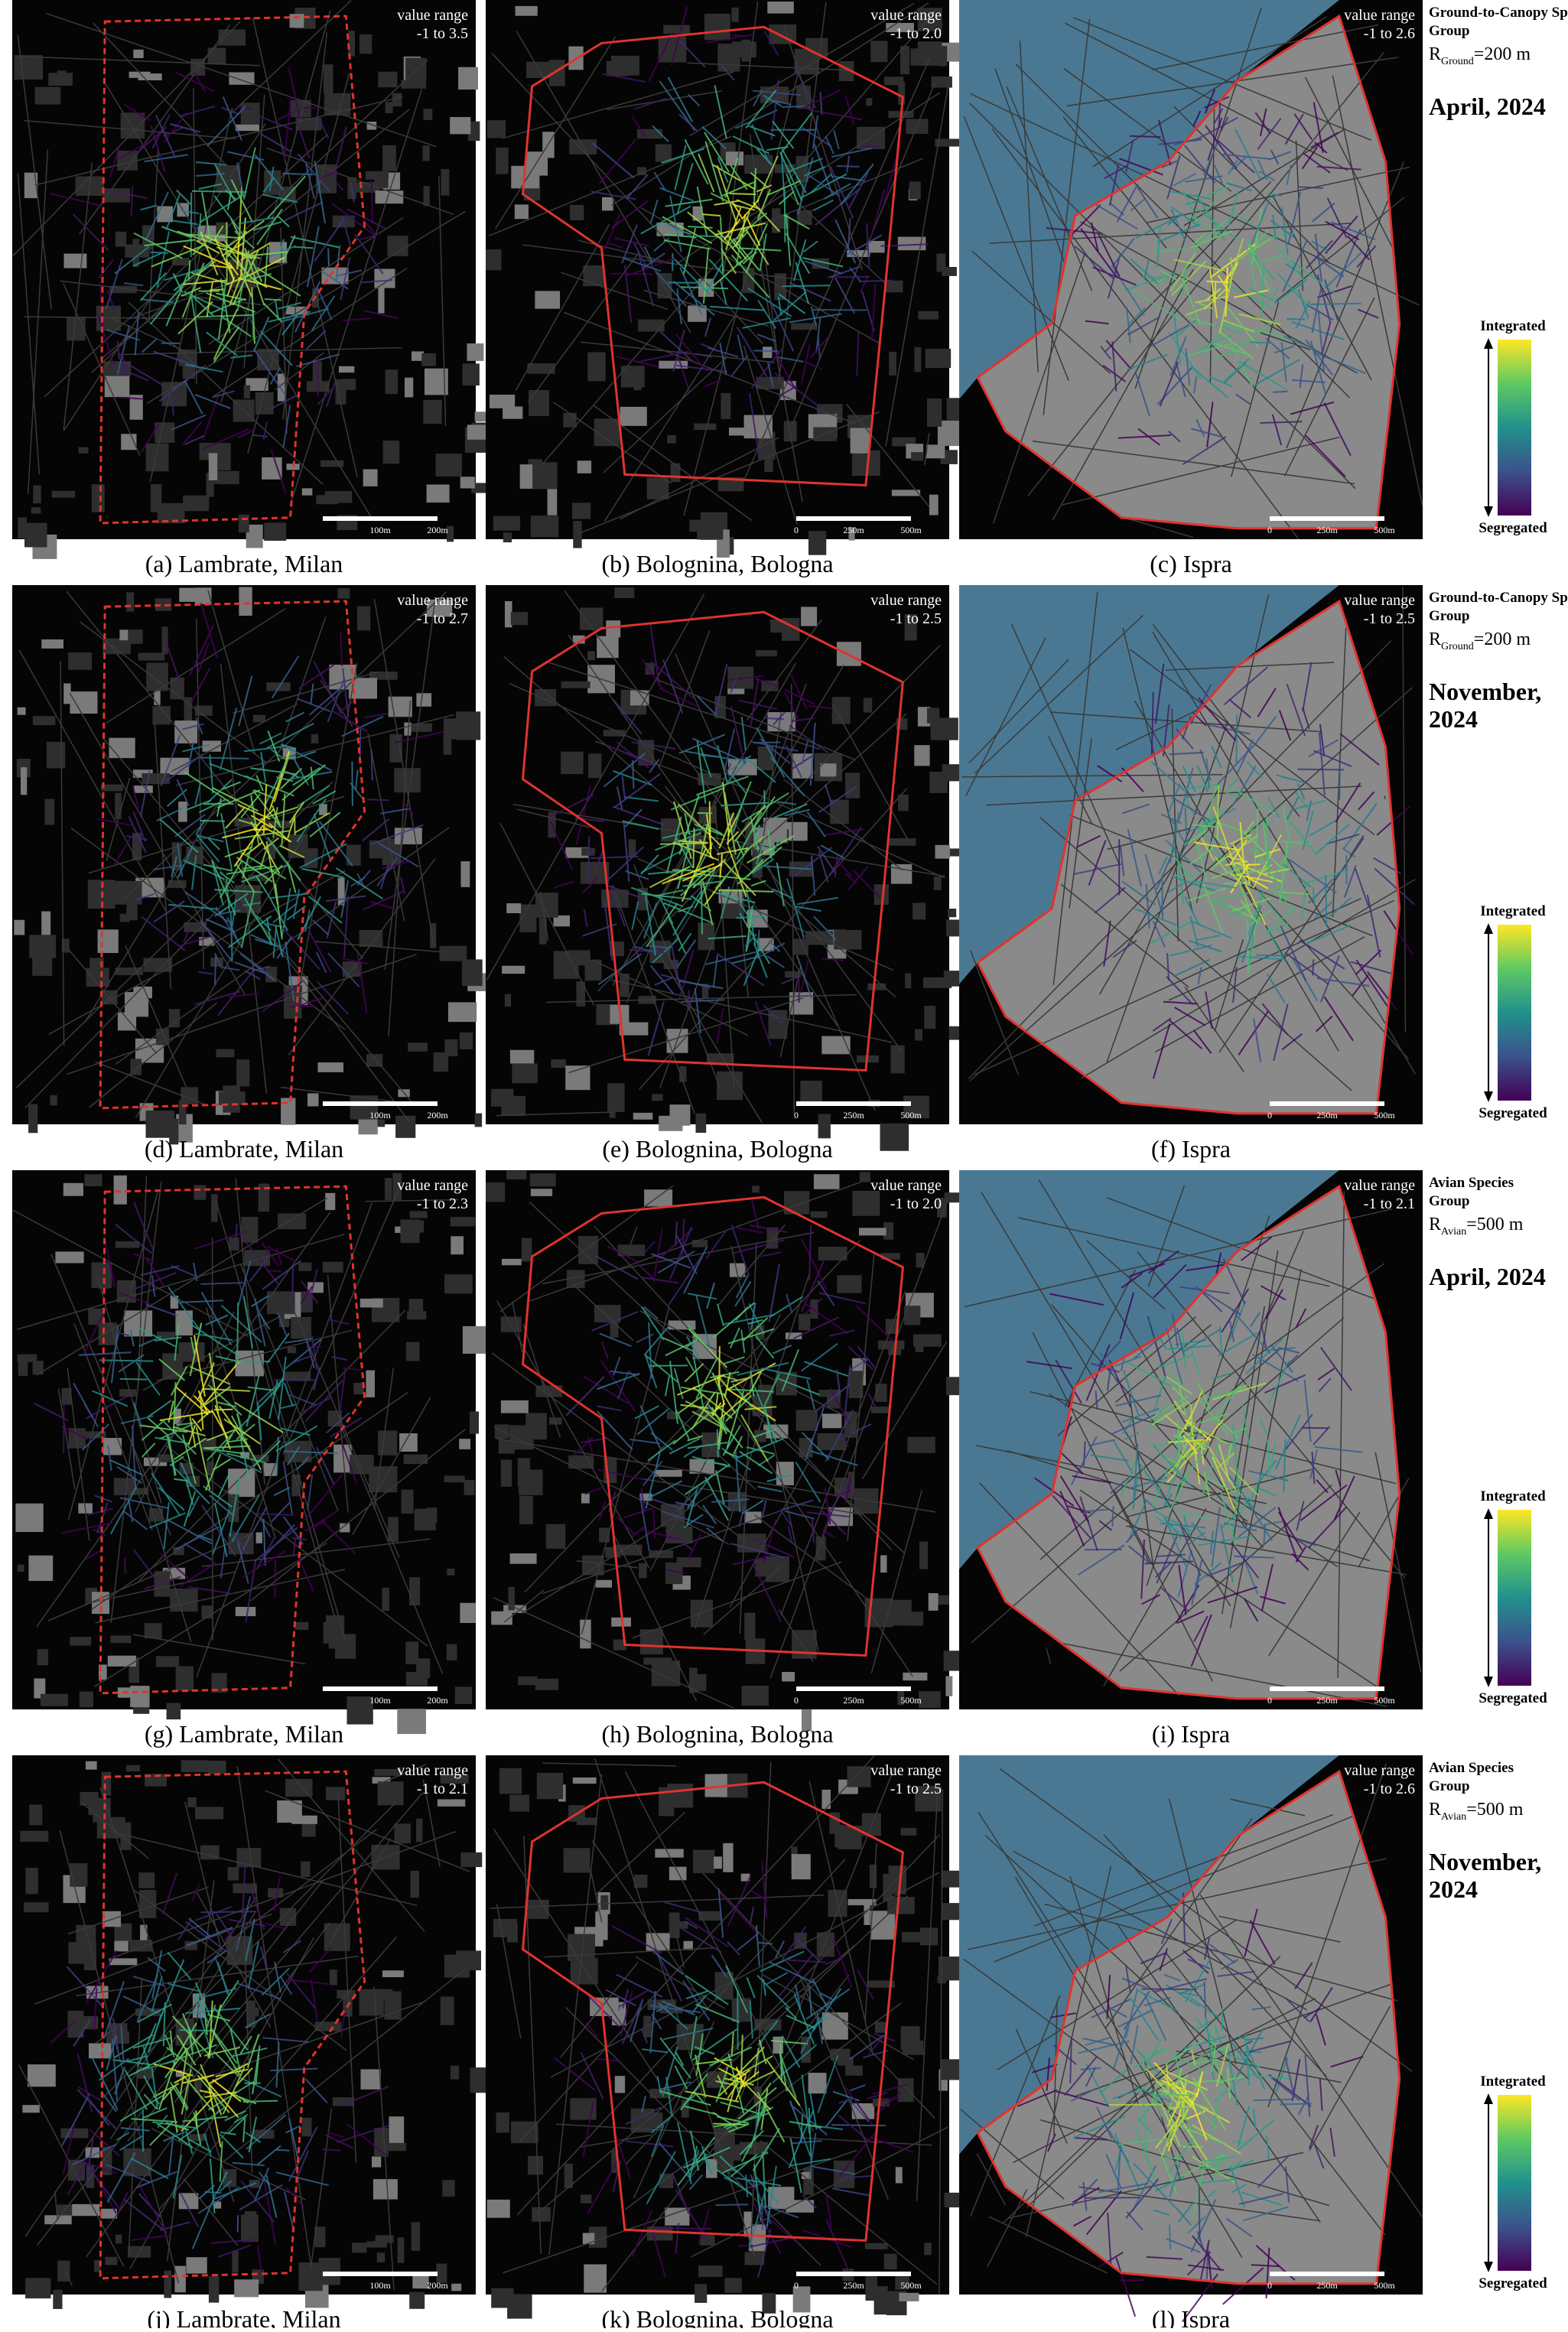 Image resolution: width=1568 pixels, height=2332 pixels. I want to click on value-range: -1 to 2.5, so click(1390, 618).